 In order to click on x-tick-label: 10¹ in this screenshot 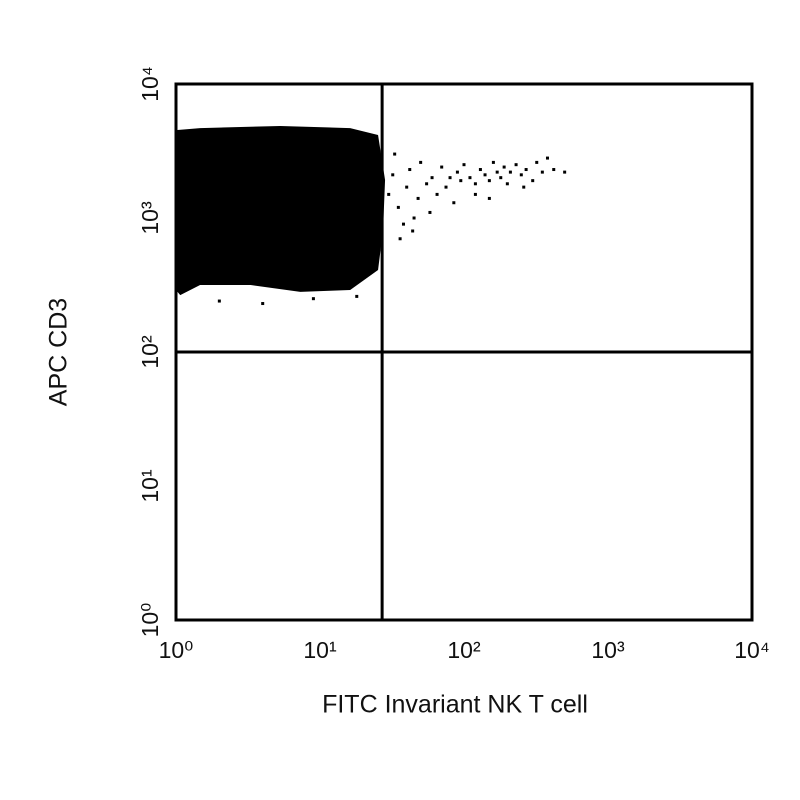, I will do `click(320, 650)`.